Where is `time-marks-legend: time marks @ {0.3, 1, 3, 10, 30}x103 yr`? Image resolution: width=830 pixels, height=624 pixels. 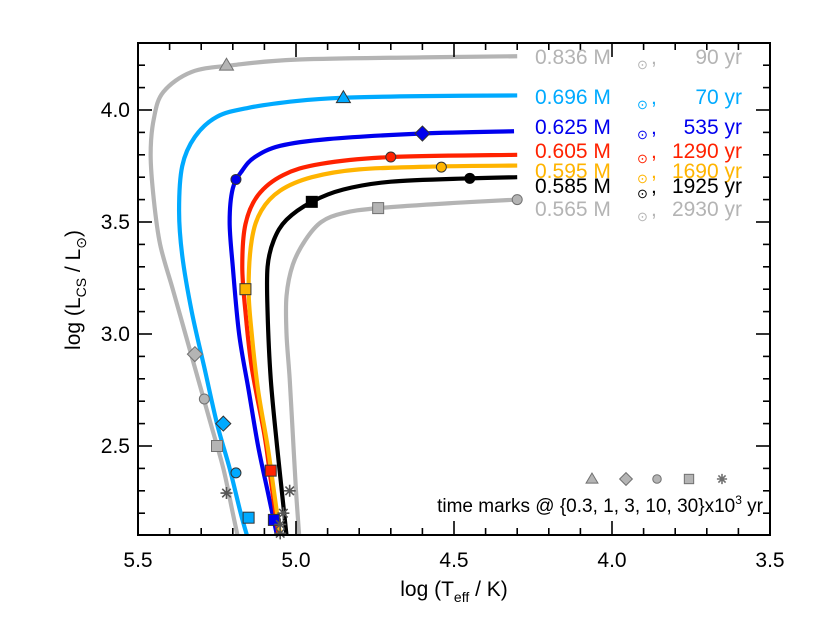 time-marks-legend: time marks @ {0.3, 1, 3, 10, 30}x103 yr is located at coordinates (600, 494).